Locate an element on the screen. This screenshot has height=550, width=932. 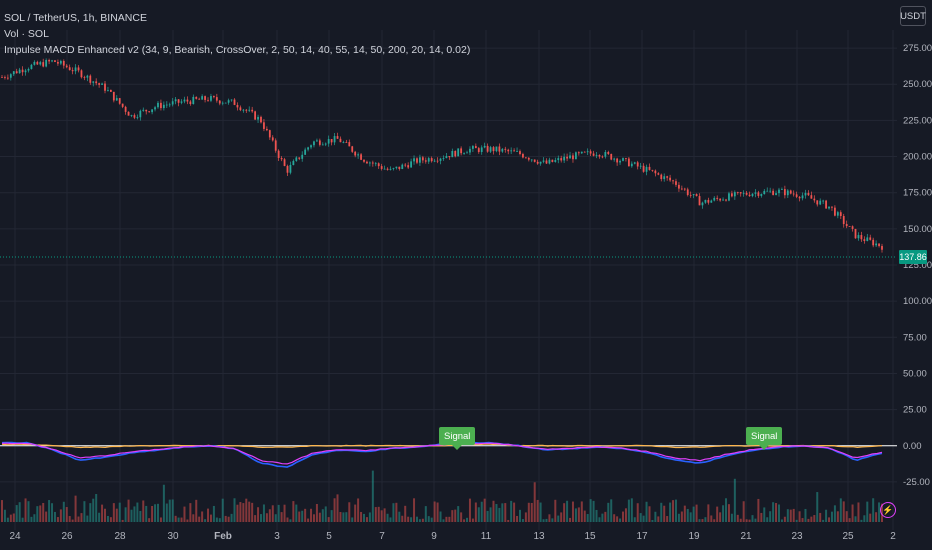
price-tick-0: 275.00 is located at coordinates (917, 48).